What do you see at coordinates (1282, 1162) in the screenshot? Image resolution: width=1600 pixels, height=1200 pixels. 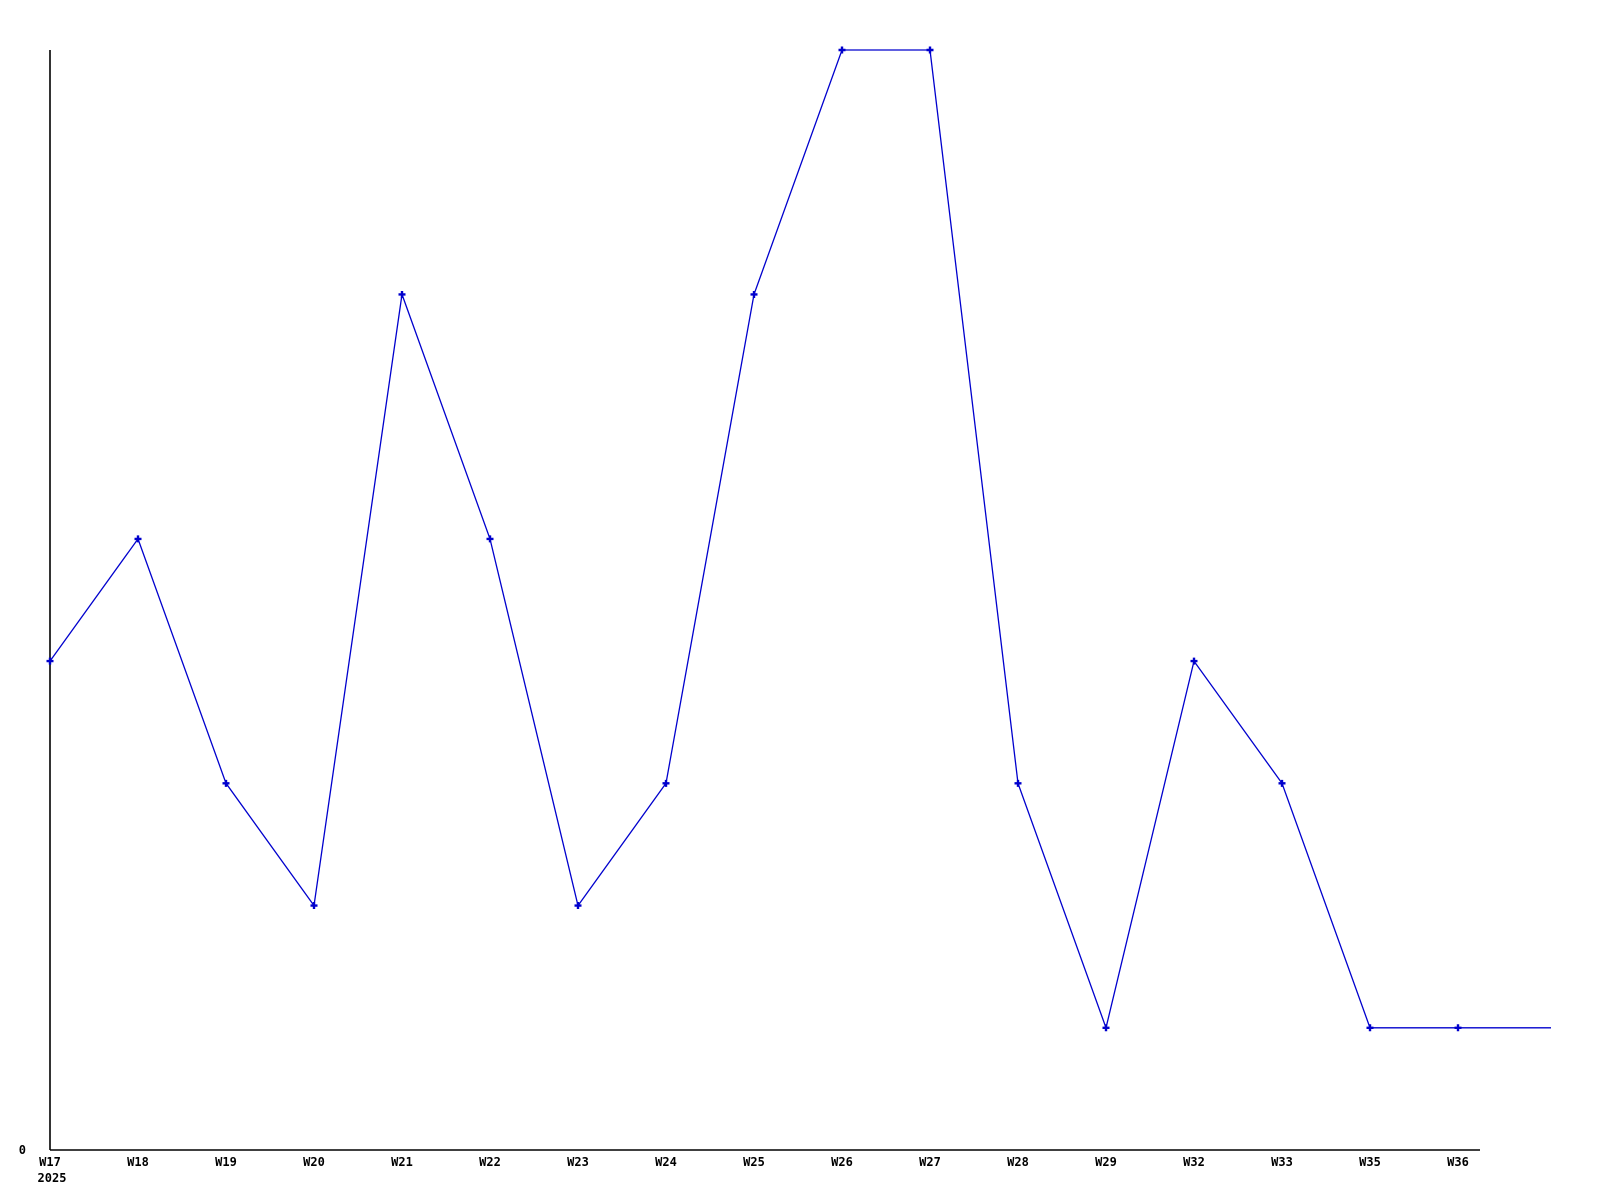 I see `x-axis-label: W33` at bounding box center [1282, 1162].